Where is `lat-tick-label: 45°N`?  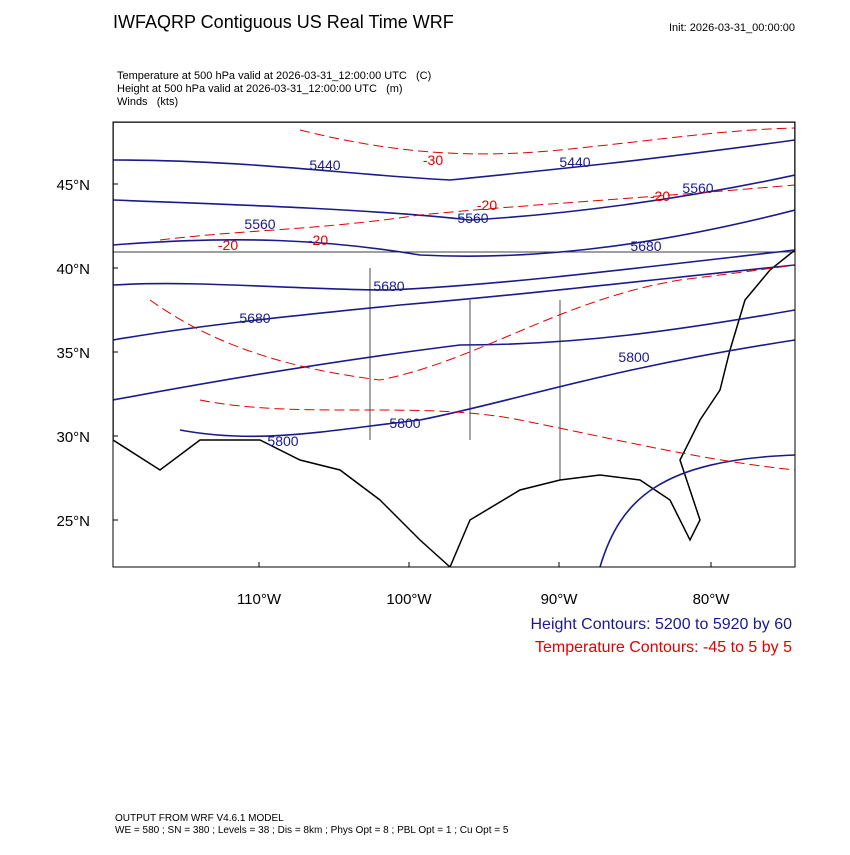 lat-tick-label: 45°N is located at coordinates (73, 185).